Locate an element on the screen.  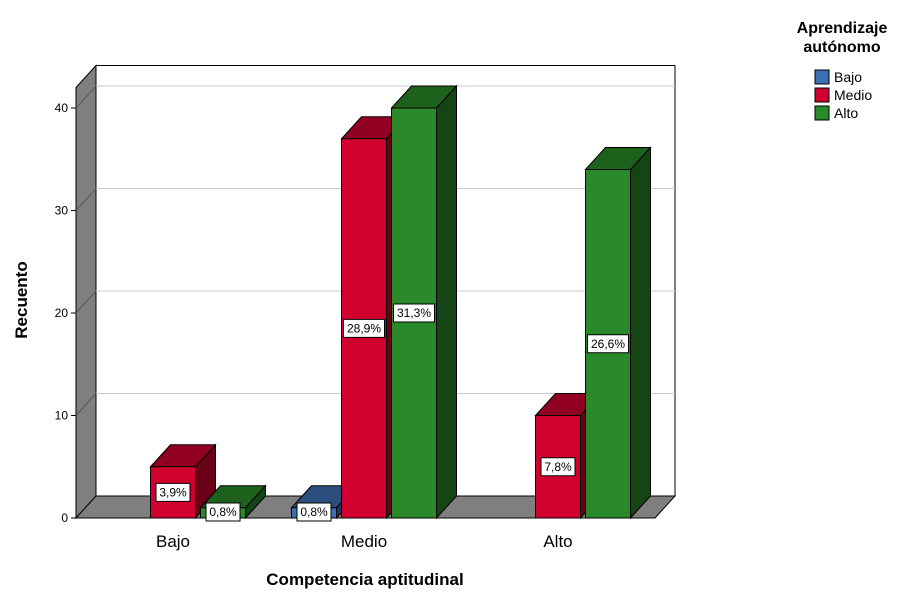
x-axis-categories: Bajo Medio Alto is located at coordinates (364, 541).